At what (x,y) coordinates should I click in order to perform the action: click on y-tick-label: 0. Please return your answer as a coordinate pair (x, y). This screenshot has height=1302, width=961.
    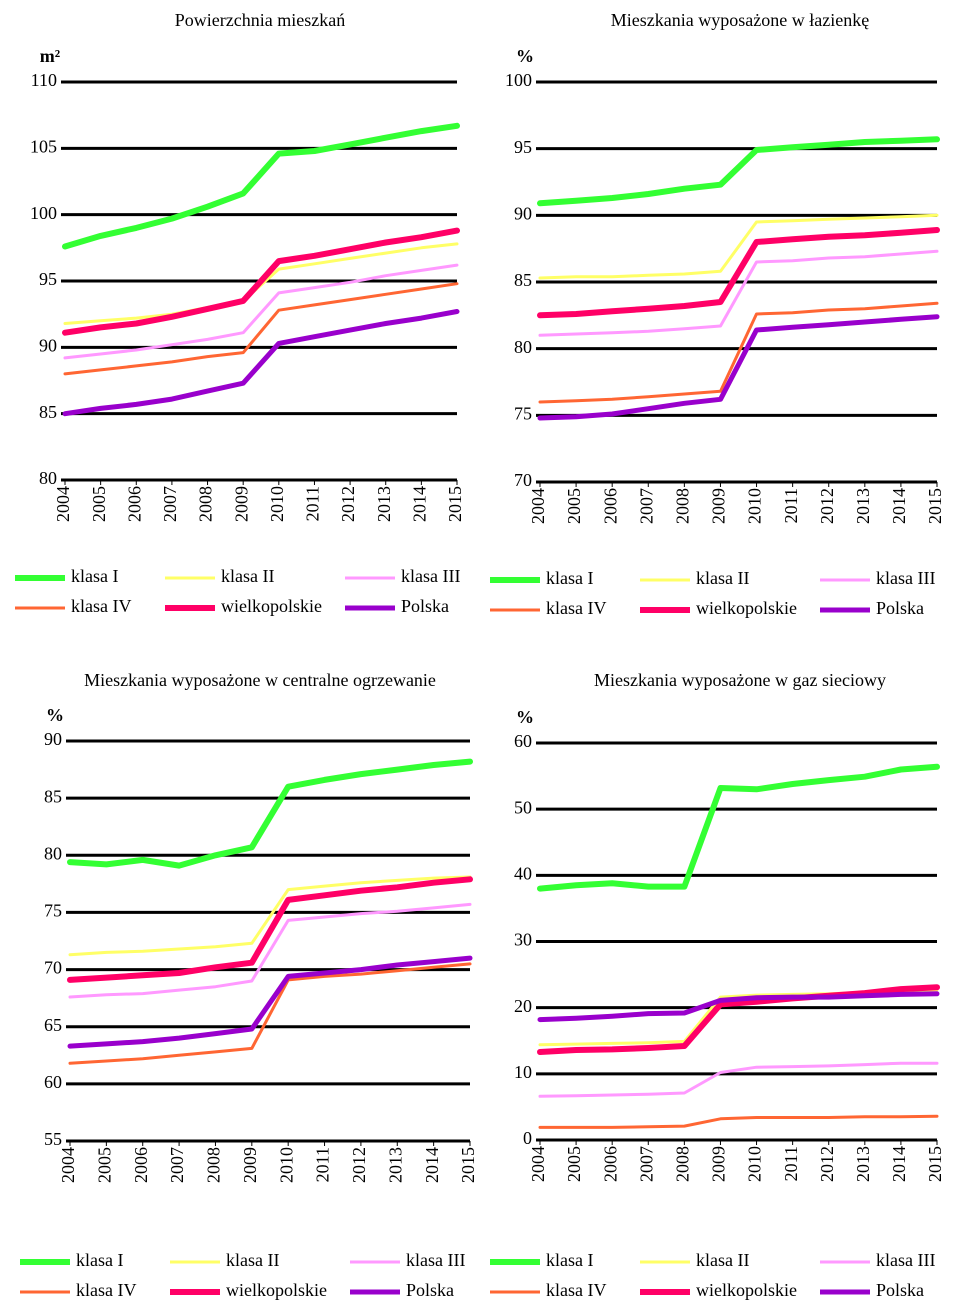
    Looking at the image, I should click on (527, 1138).